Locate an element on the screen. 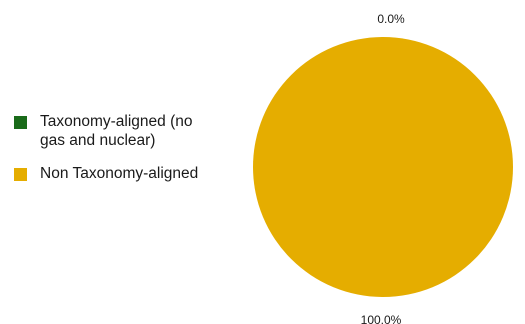  legend-item-taxonomy-aligned: Taxonomy-aligned (no gas and nuclear) is located at coordinates (109, 131).